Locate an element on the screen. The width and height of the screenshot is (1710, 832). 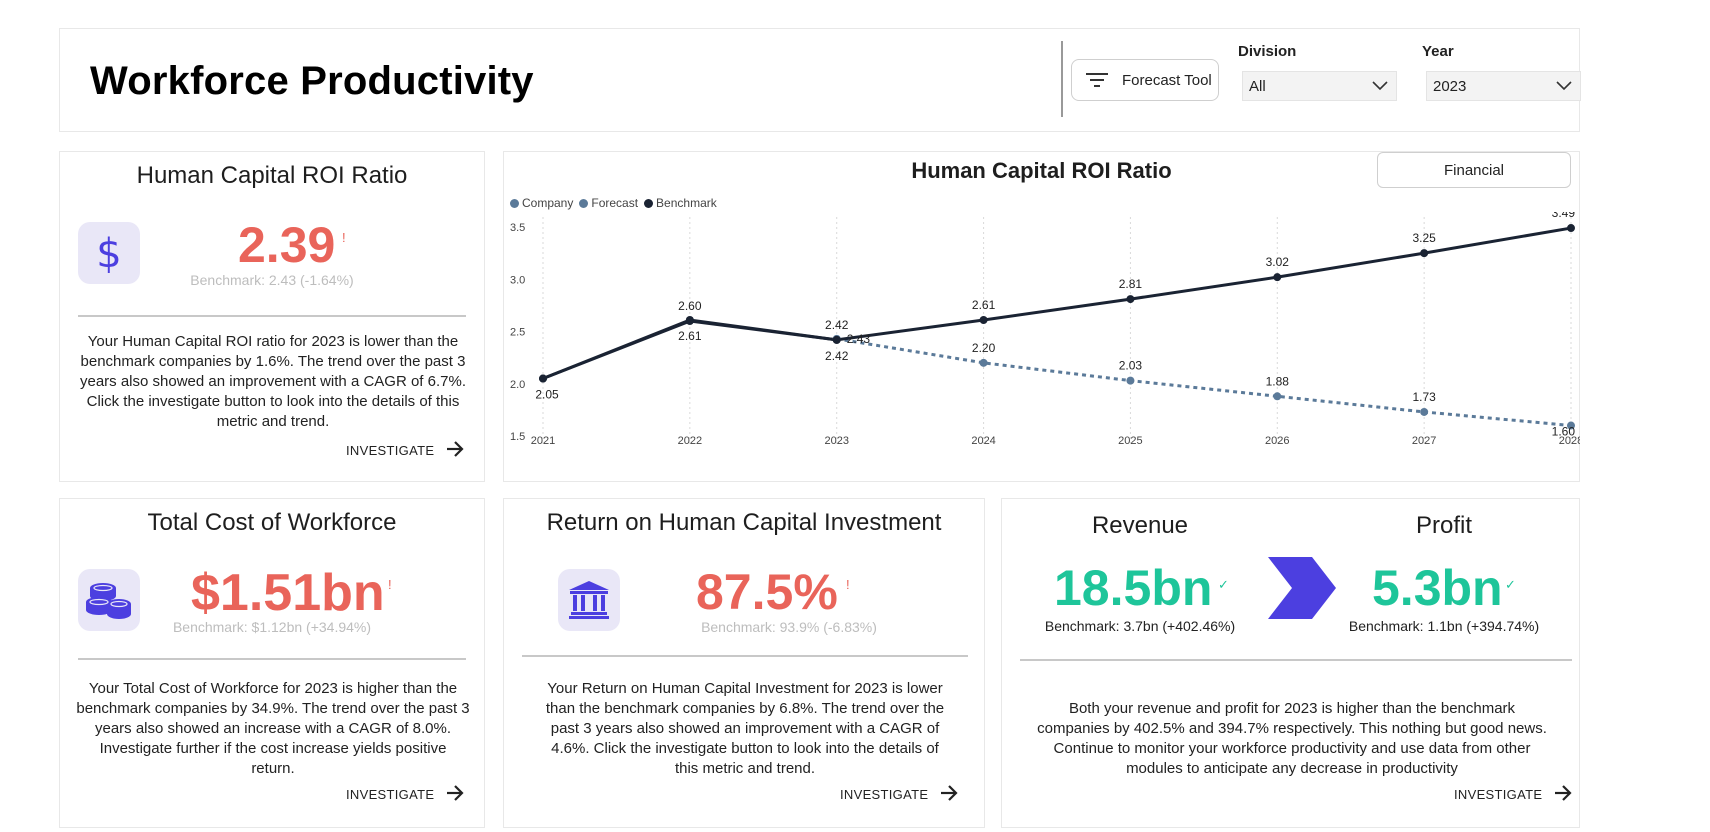
legend-dot-benchmark is located at coordinates (649, 203).